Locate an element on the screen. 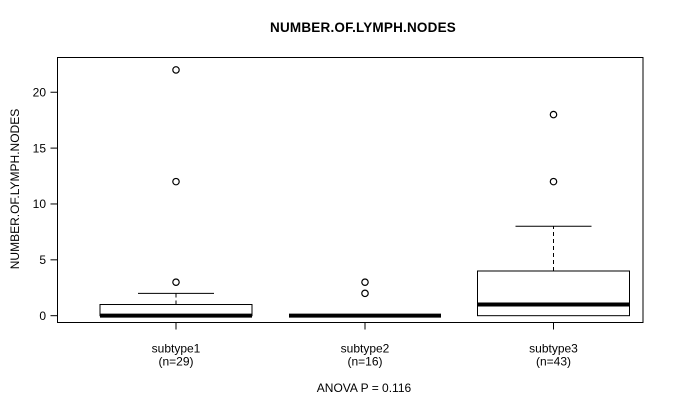 This screenshot has width=700, height=400. category-sublabel: (n=43) is located at coordinates (553, 362).